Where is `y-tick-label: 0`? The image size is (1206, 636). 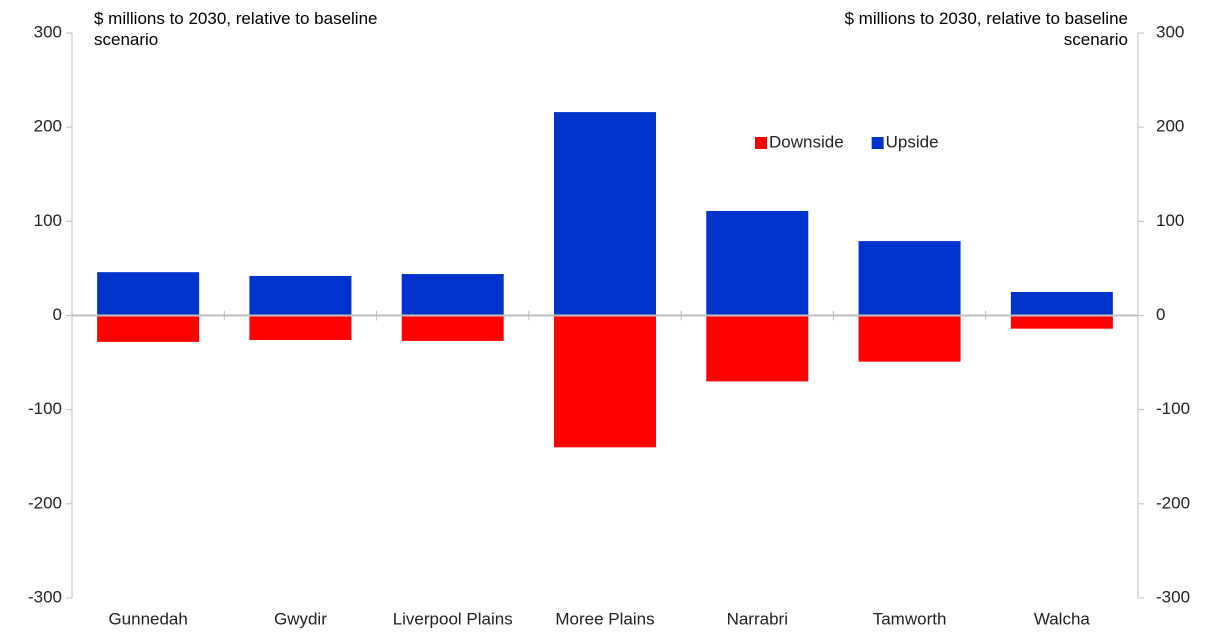
y-tick-label: 0 is located at coordinates (57, 314).